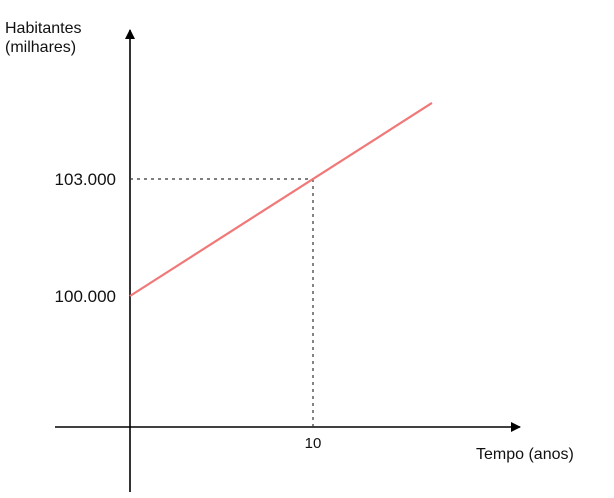 The image size is (614, 498). I want to click on y-axis-title: Habitantes (milhares), so click(45, 38).